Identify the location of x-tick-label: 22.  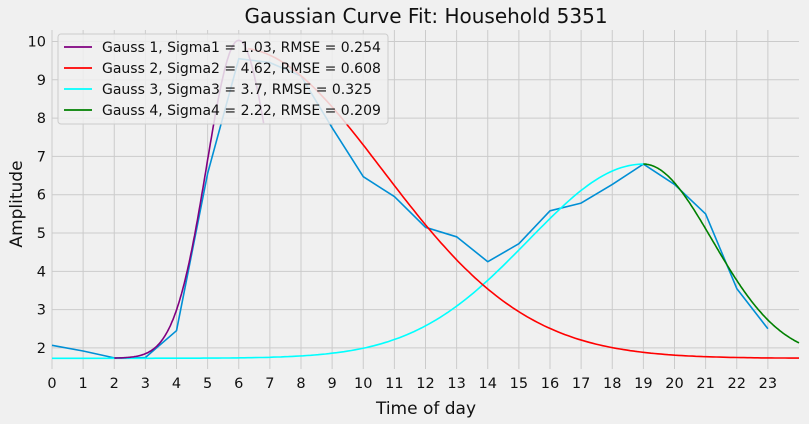
(737, 384).